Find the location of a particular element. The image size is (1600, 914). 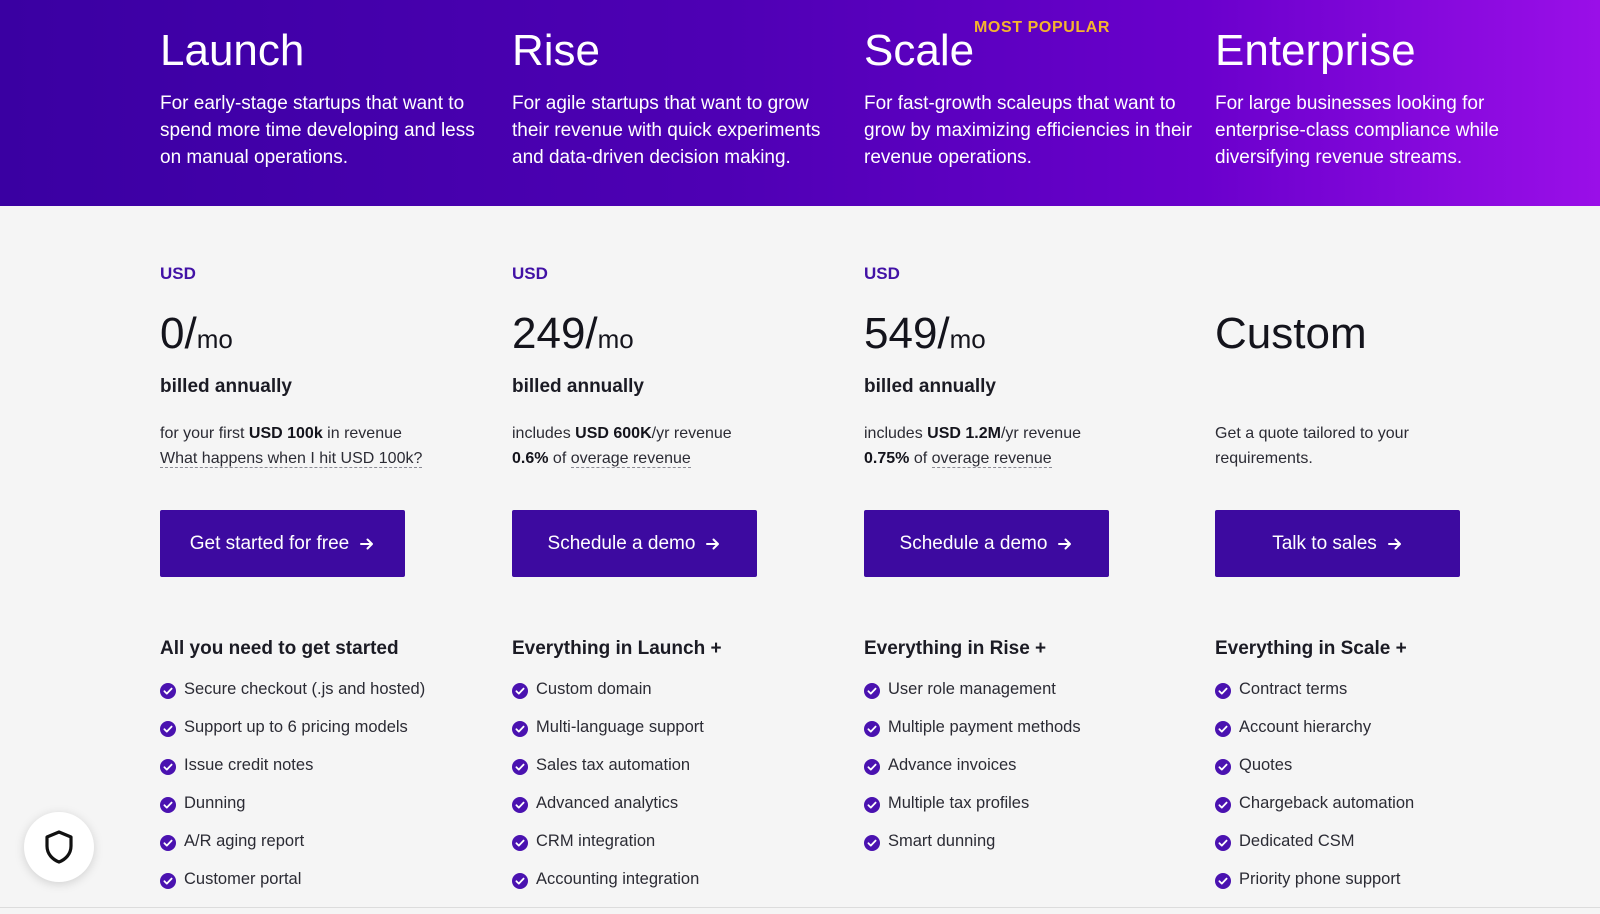

note-text: in revenue is located at coordinates (362, 433).